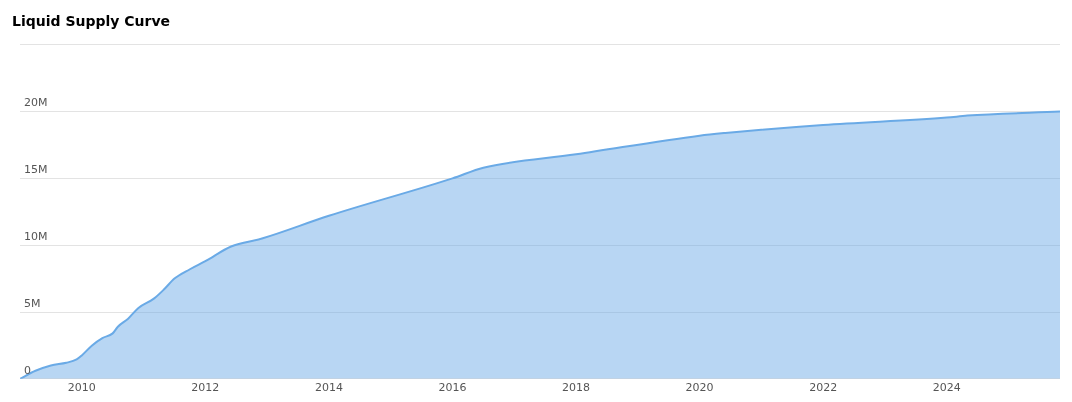 The image size is (1072, 402). I want to click on y-tick-label: 0, so click(27, 370).